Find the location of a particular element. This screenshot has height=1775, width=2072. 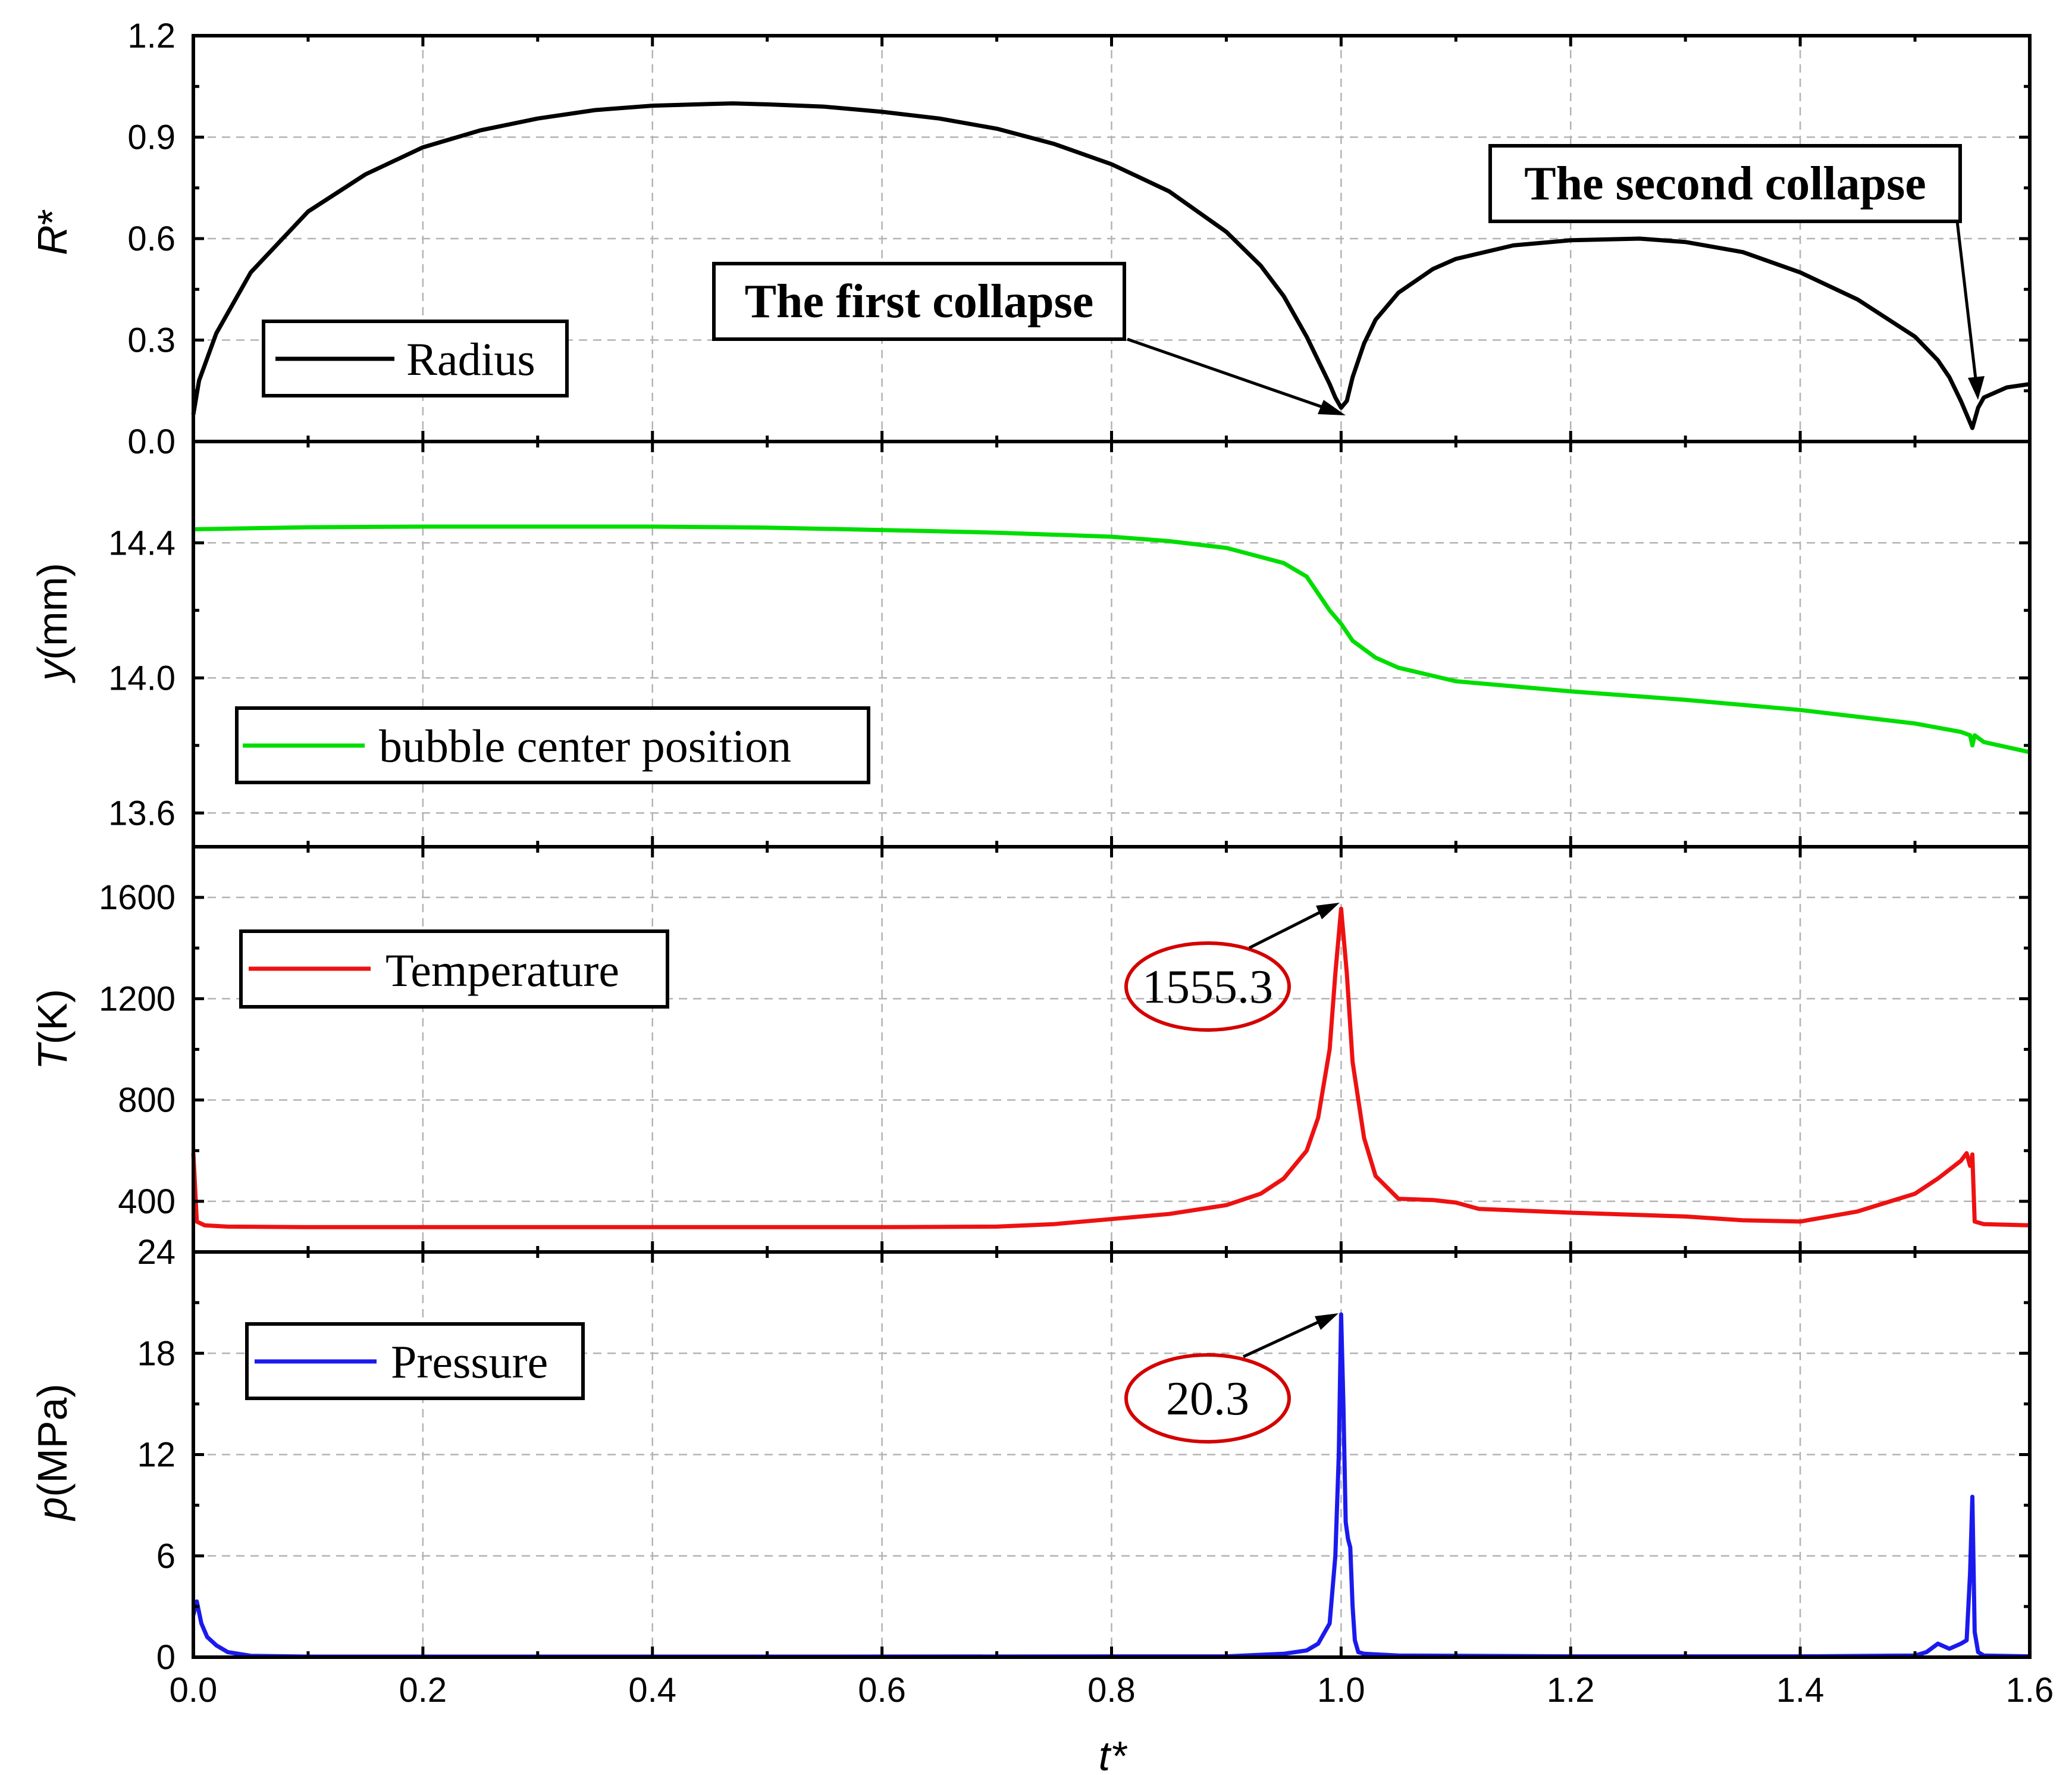

y-tick-label: 18 is located at coordinates (156, 1354).